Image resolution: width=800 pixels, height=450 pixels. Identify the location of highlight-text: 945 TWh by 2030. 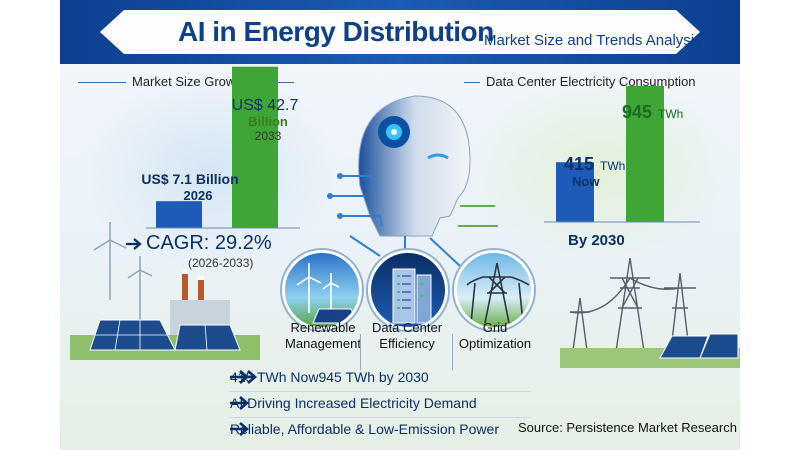
(373, 377).